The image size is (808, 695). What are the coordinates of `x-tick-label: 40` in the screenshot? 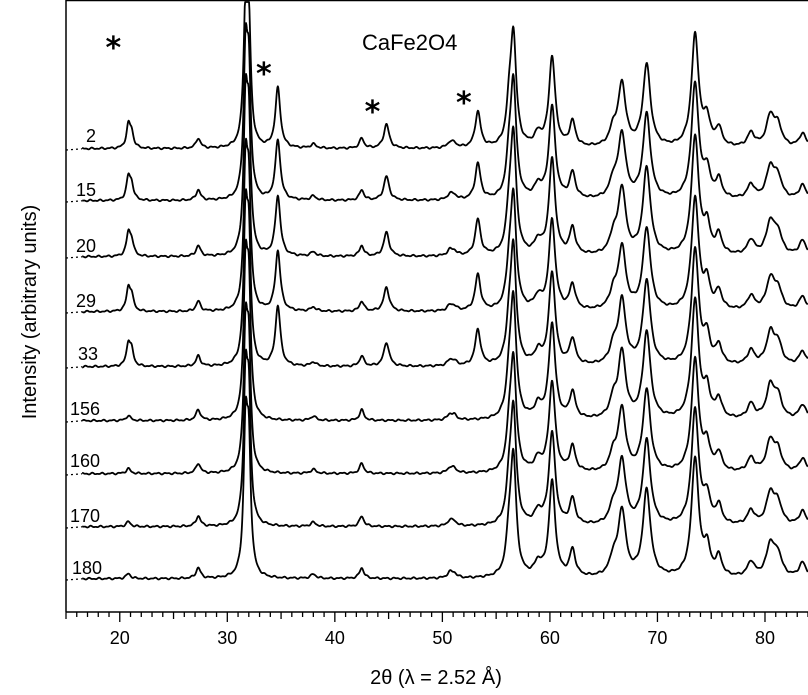 It's located at (335, 638).